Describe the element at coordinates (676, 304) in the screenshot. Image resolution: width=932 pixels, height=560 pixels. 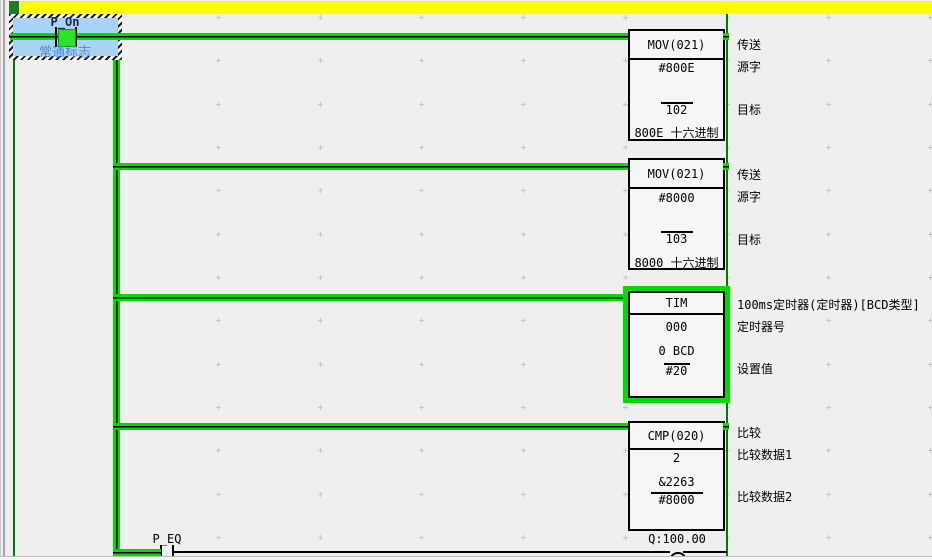
I see `instruction-title: TIM` at that location.